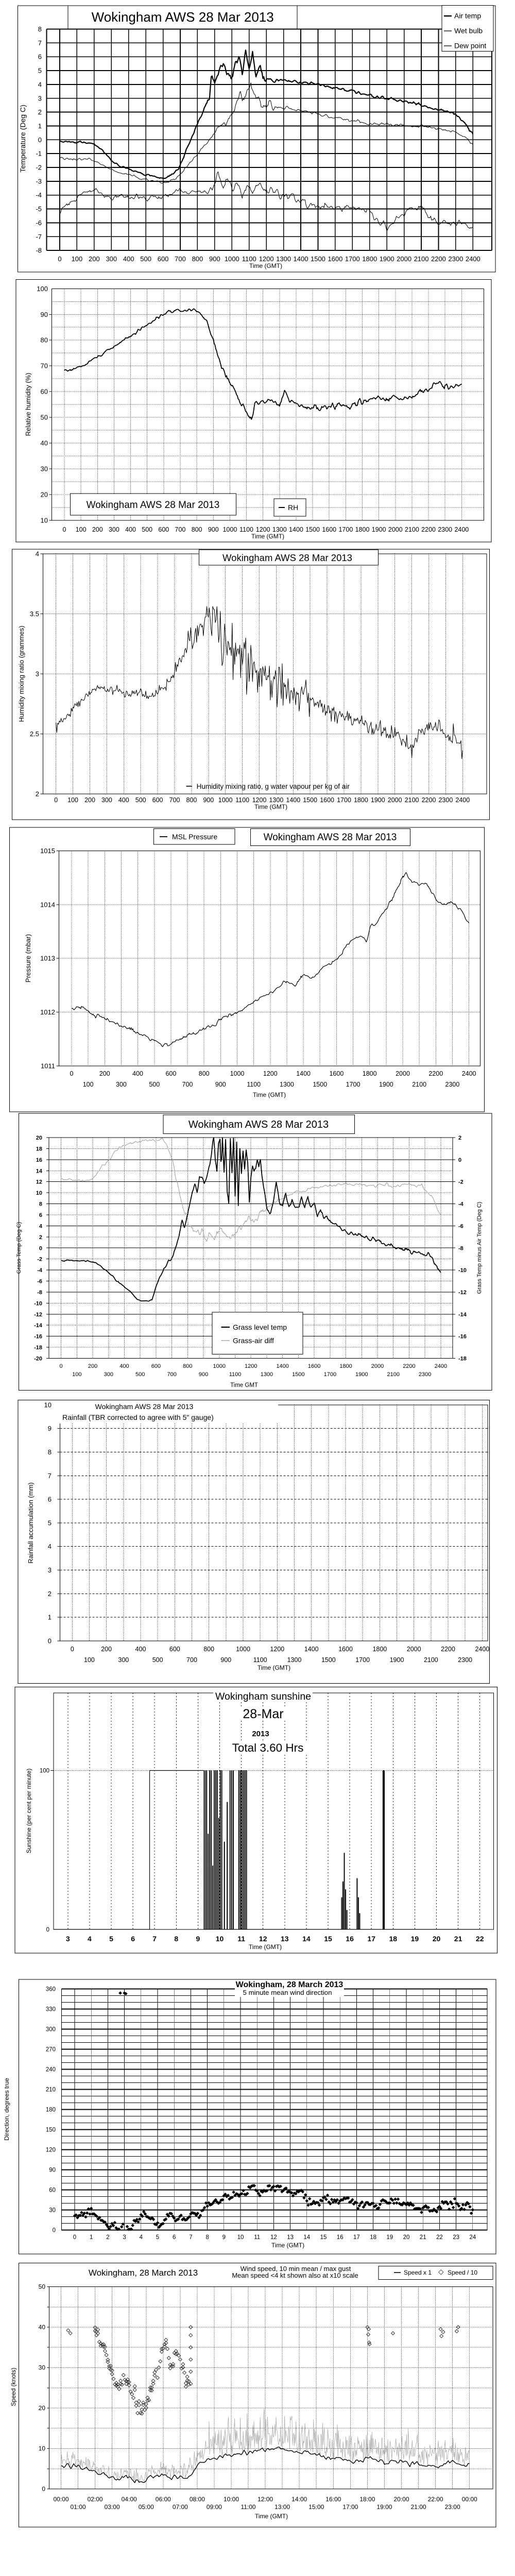  I want to click on svg-text: 11, so click(241, 1939).